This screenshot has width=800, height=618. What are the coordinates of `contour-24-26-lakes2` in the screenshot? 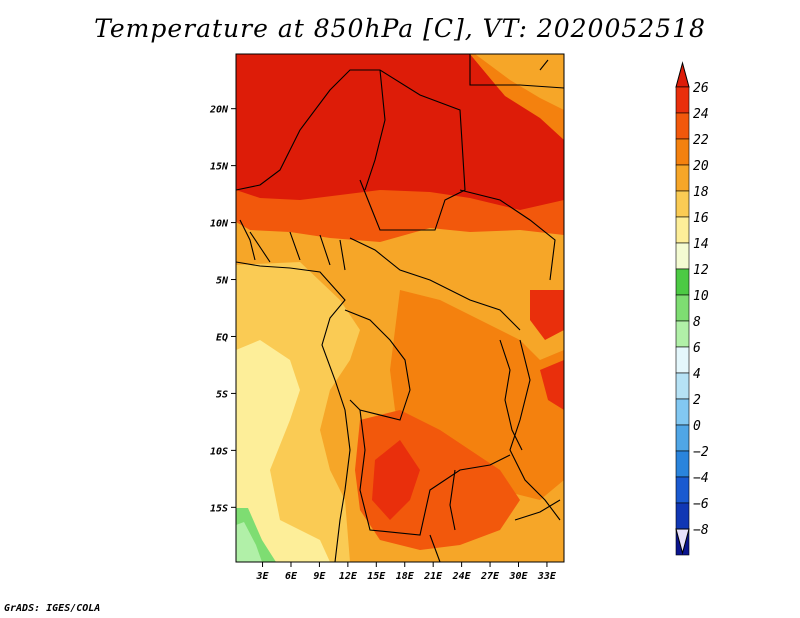 It's located at (552, 385).